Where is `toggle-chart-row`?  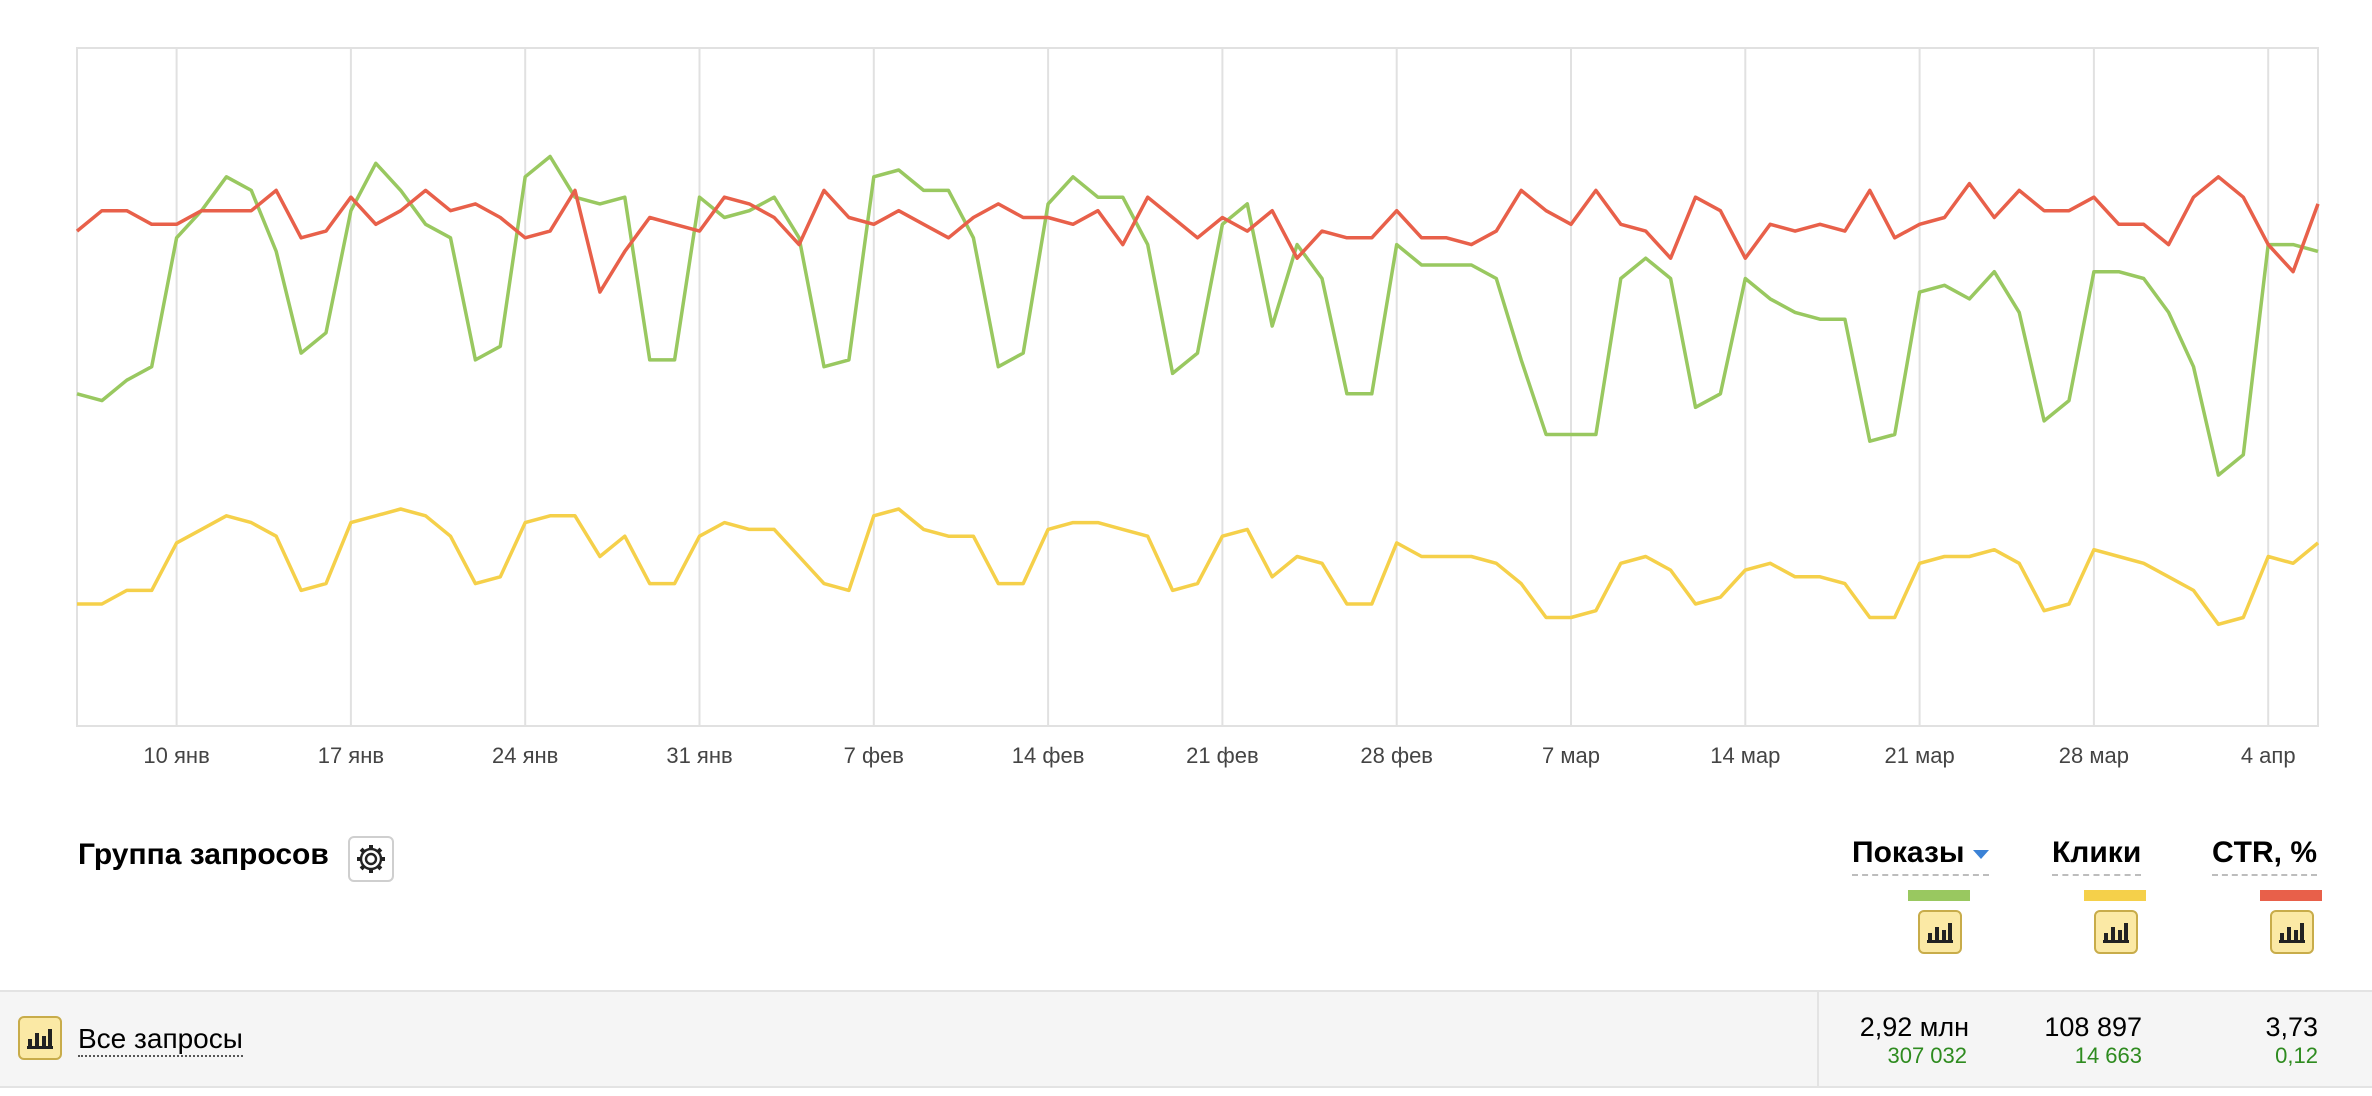 toggle-chart-row is located at coordinates (40, 1038).